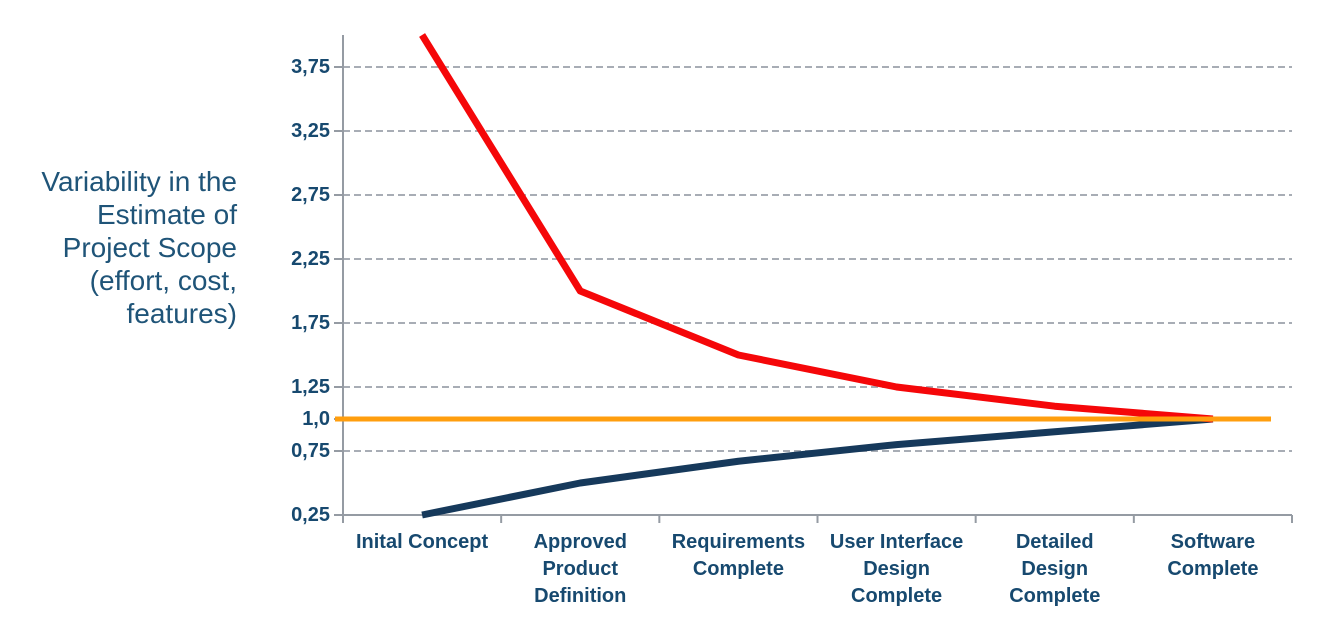 This screenshot has width=1338, height=644. I want to click on y-tick-label: 0,25, so click(310, 515).